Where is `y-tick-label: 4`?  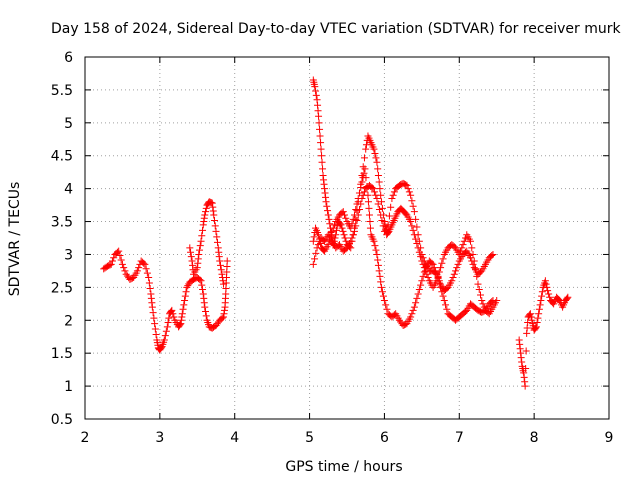 y-tick-label: 4 is located at coordinates (68, 190).